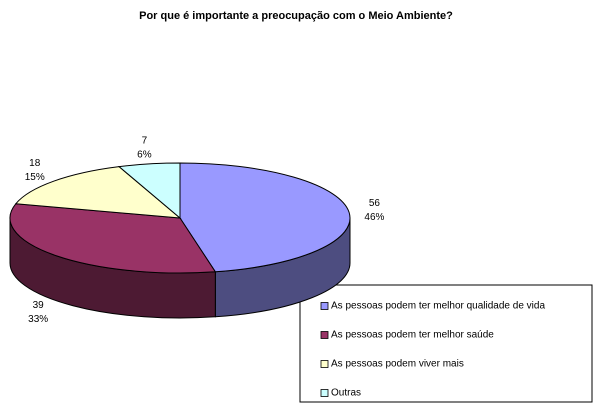 This screenshot has width=593, height=403. Describe the element at coordinates (397, 364) in the screenshot. I see `legend-label: As pessoas podem viver mais` at that location.